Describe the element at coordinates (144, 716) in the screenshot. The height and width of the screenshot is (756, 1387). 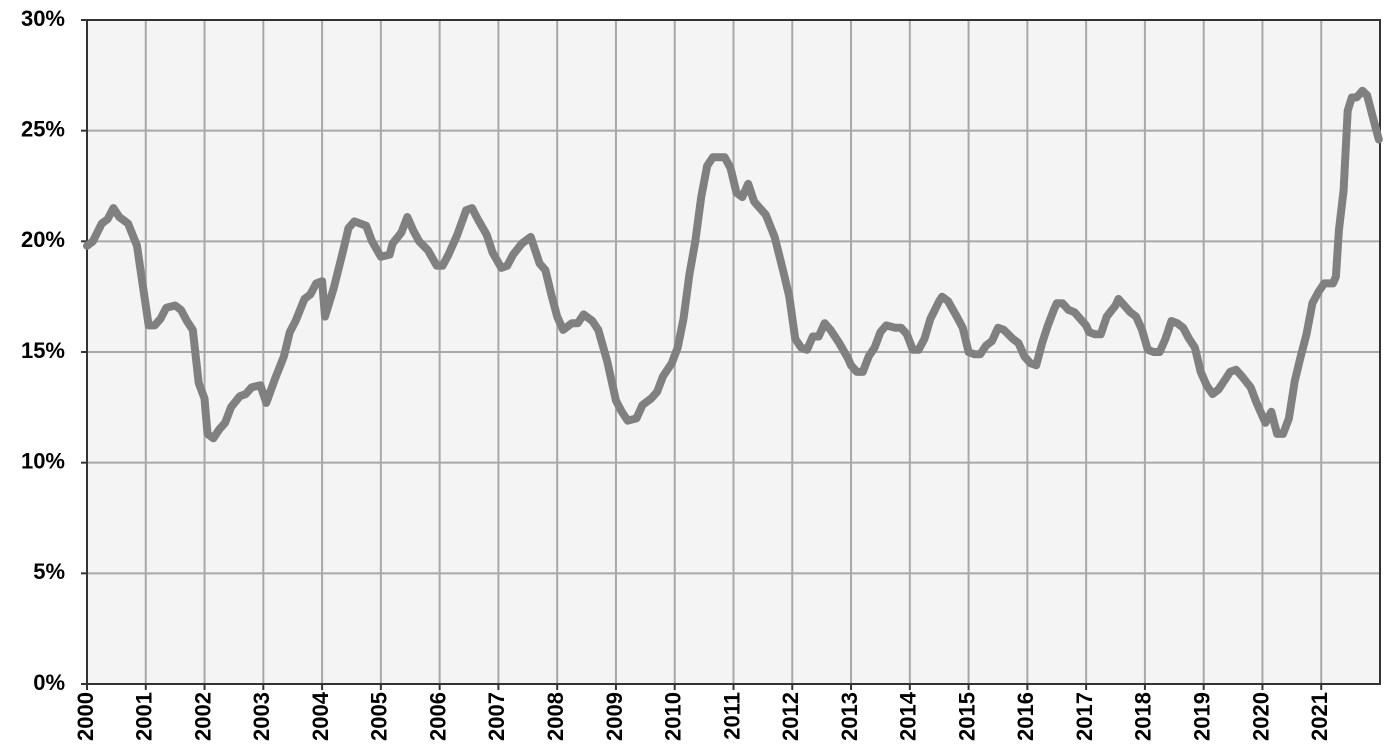
I see `x-tick-label: 2001` at that location.